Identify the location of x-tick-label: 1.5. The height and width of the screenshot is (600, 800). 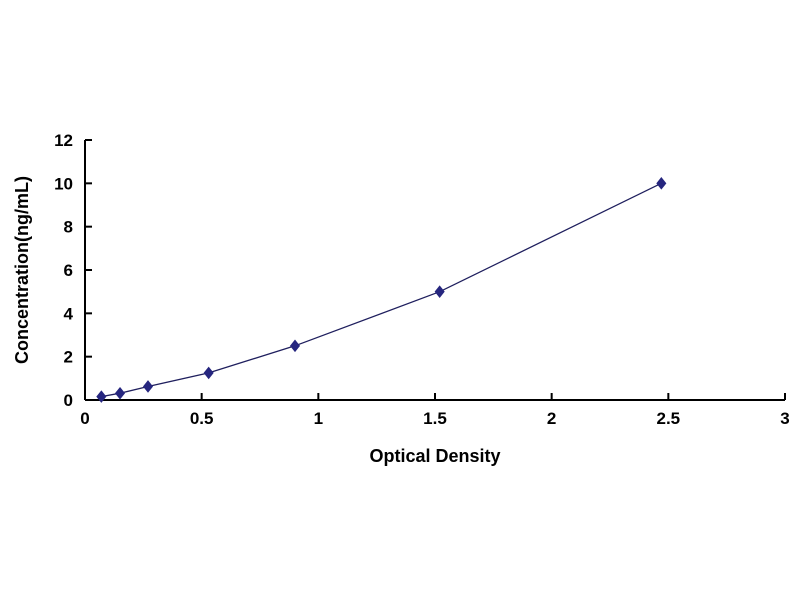
(435, 418).